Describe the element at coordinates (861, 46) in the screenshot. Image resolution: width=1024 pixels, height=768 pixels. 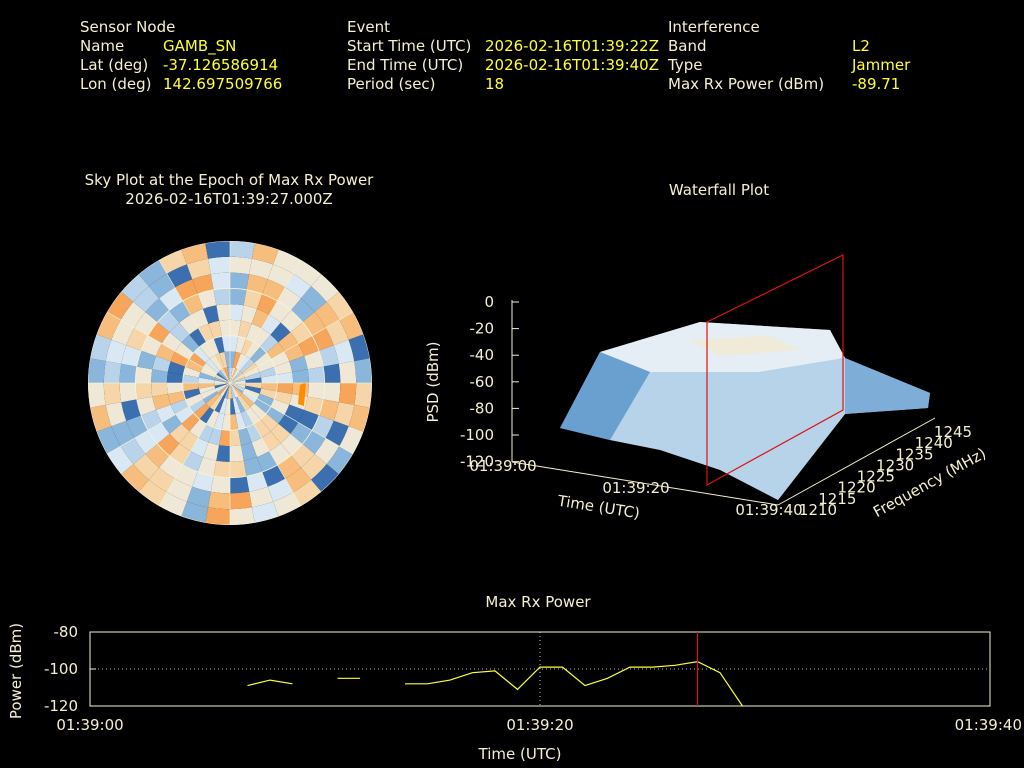
I see `interference-band-value: L2` at that location.